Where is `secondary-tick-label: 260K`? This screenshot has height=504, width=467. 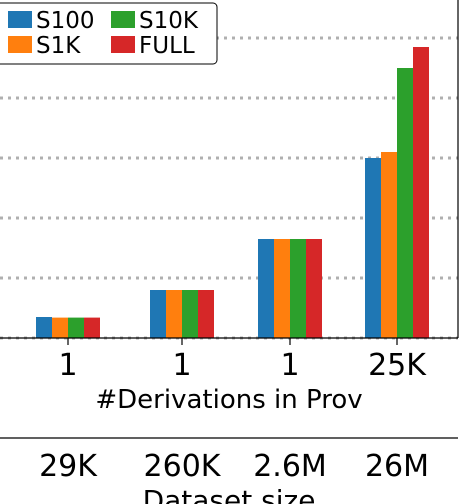 secondary-tick-label: 260K is located at coordinates (183, 466).